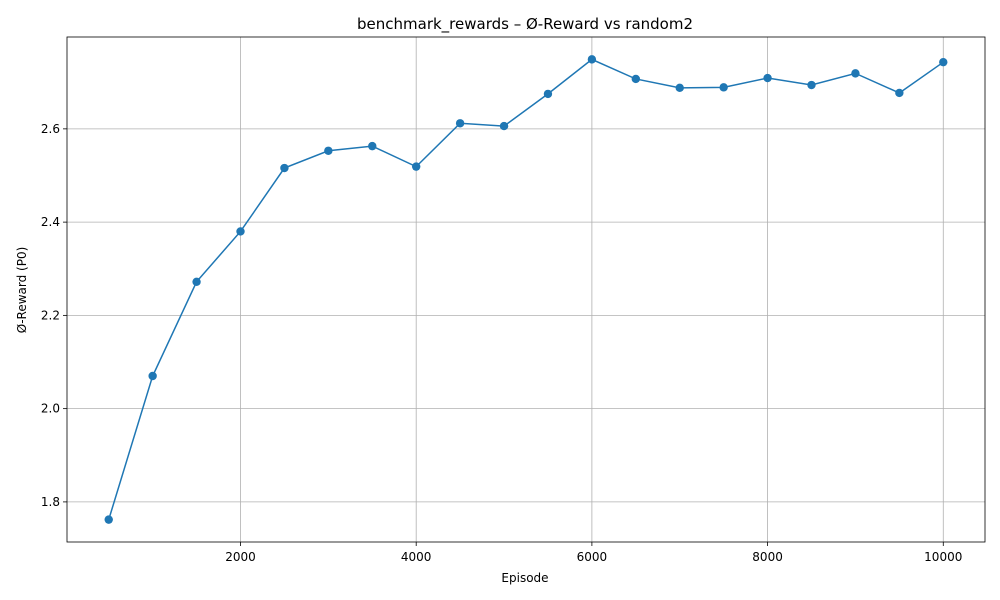  Describe the element at coordinates (943, 557) in the screenshot. I see `x-tick-label: 10000` at that location.